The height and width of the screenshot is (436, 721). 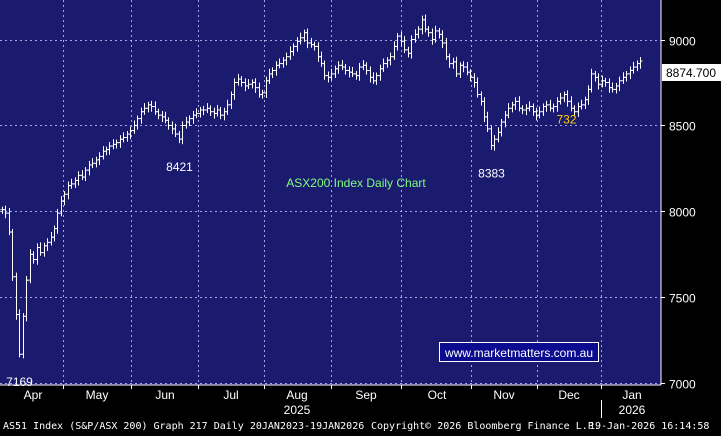 What do you see at coordinates (632, 410) in the screenshot?
I see `year-label: 2026` at bounding box center [632, 410].